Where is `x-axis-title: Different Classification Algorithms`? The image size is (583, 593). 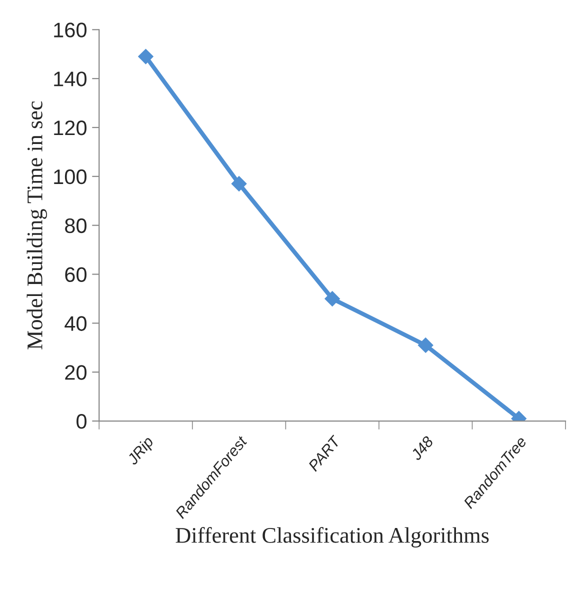 x-axis-title: Different Classification Algorithms is located at coordinates (332, 537).